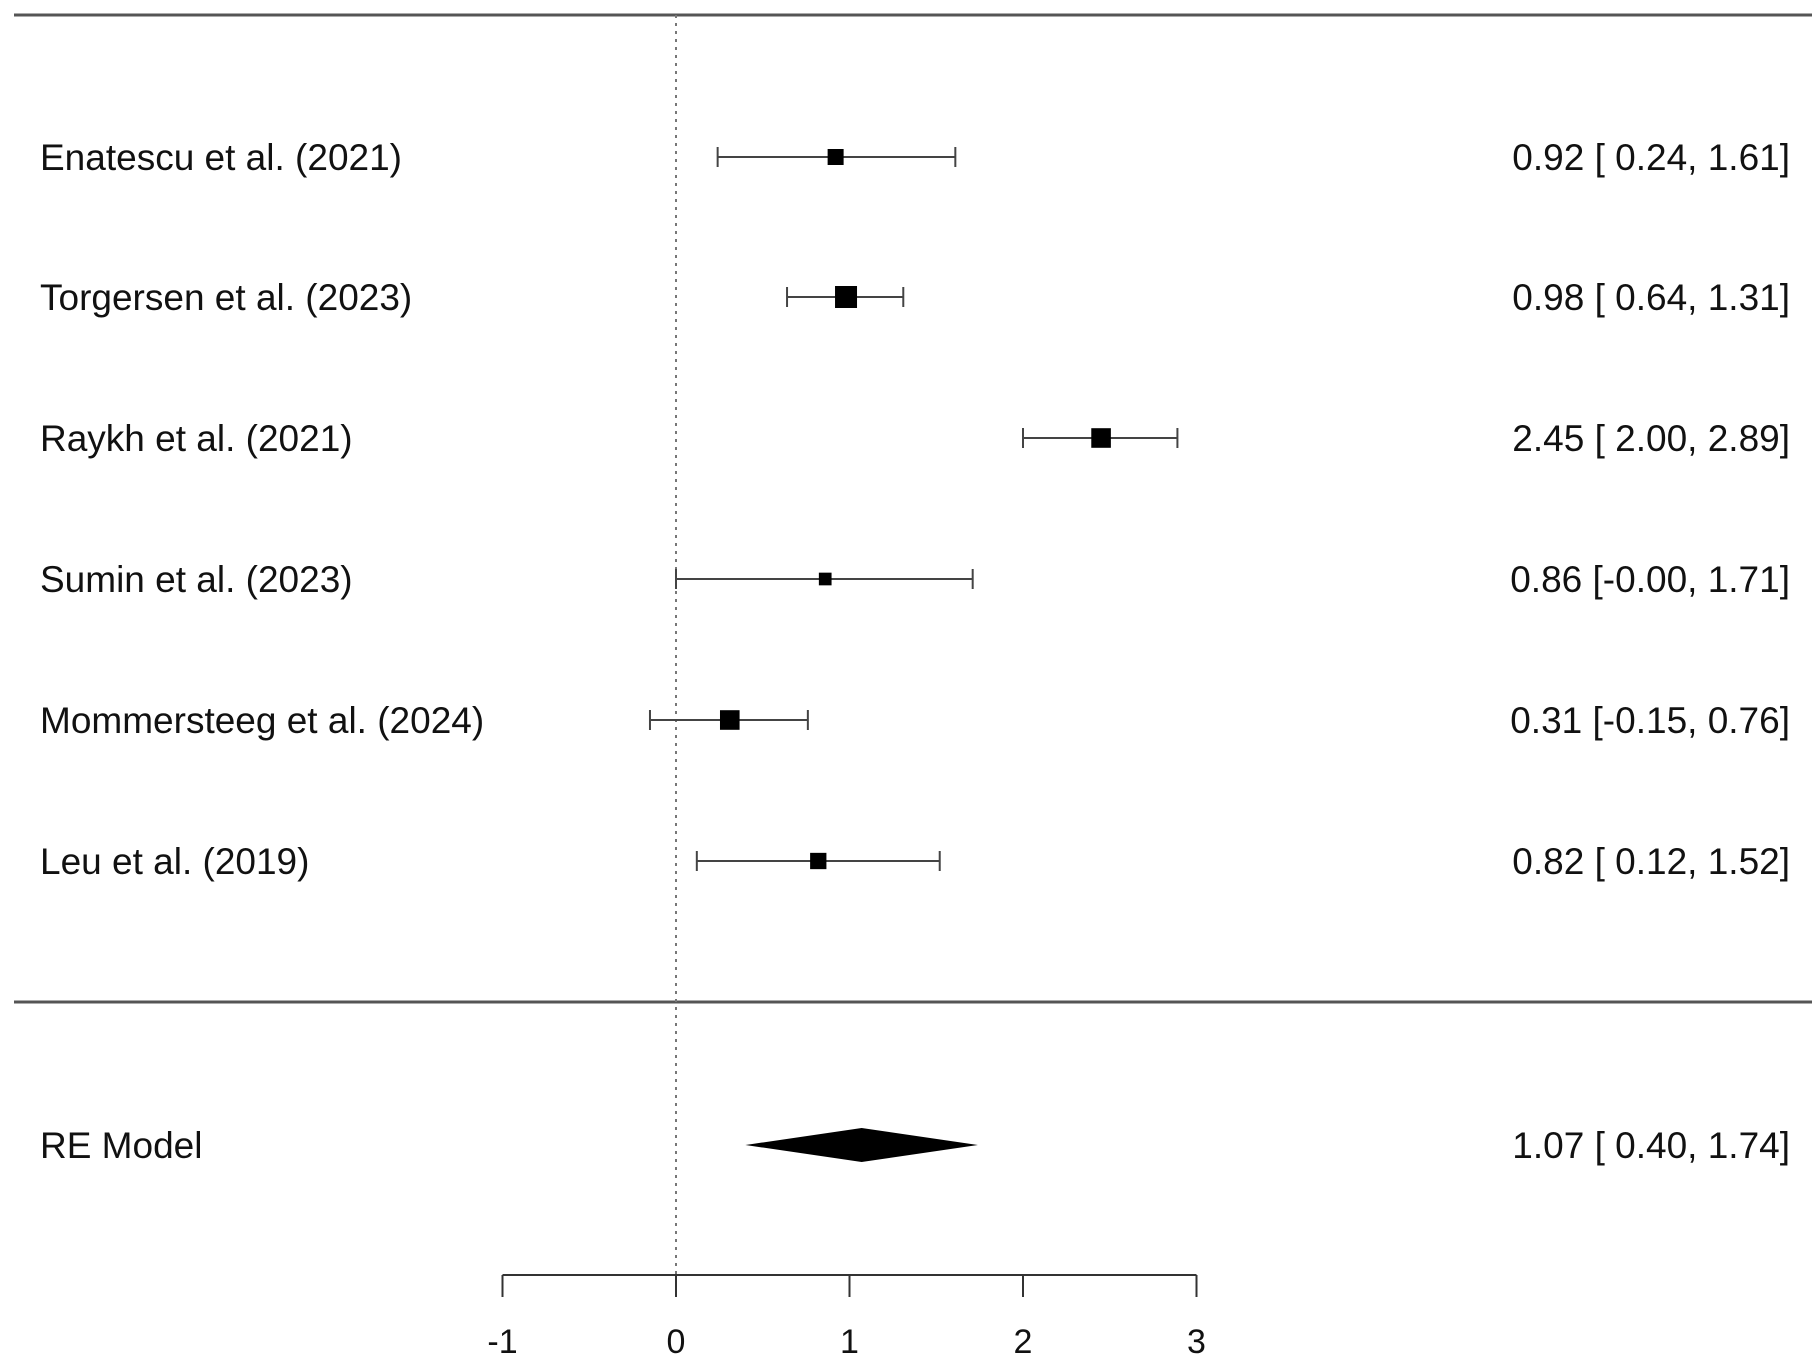 The width and height of the screenshot is (1818, 1363). I want to click on study-label: Leu et al. (2019), so click(174, 861).